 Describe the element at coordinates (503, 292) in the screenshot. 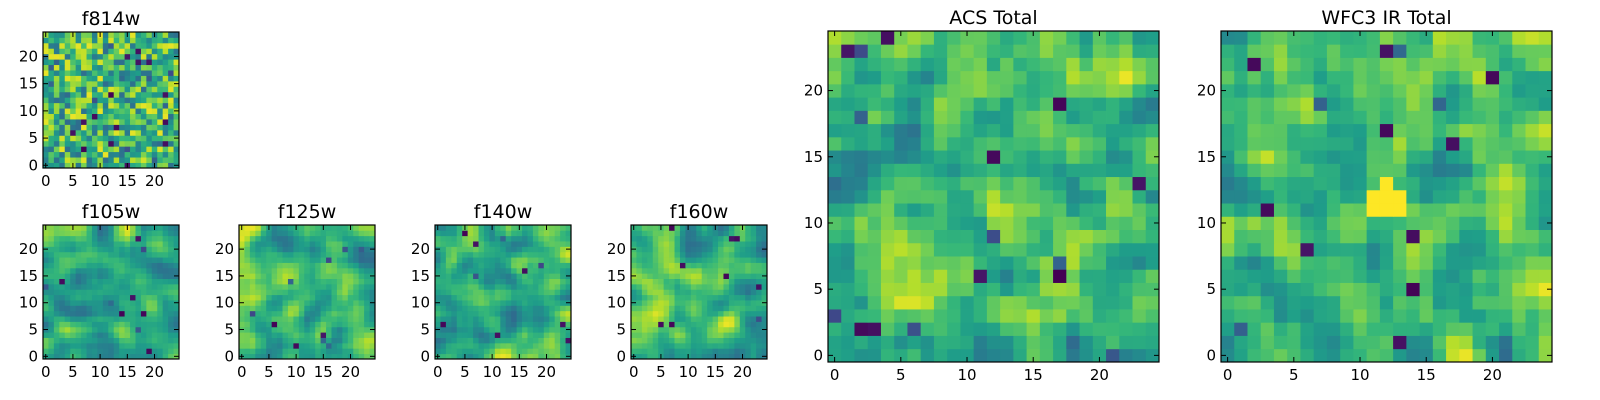

I see `axes-frame` at that location.